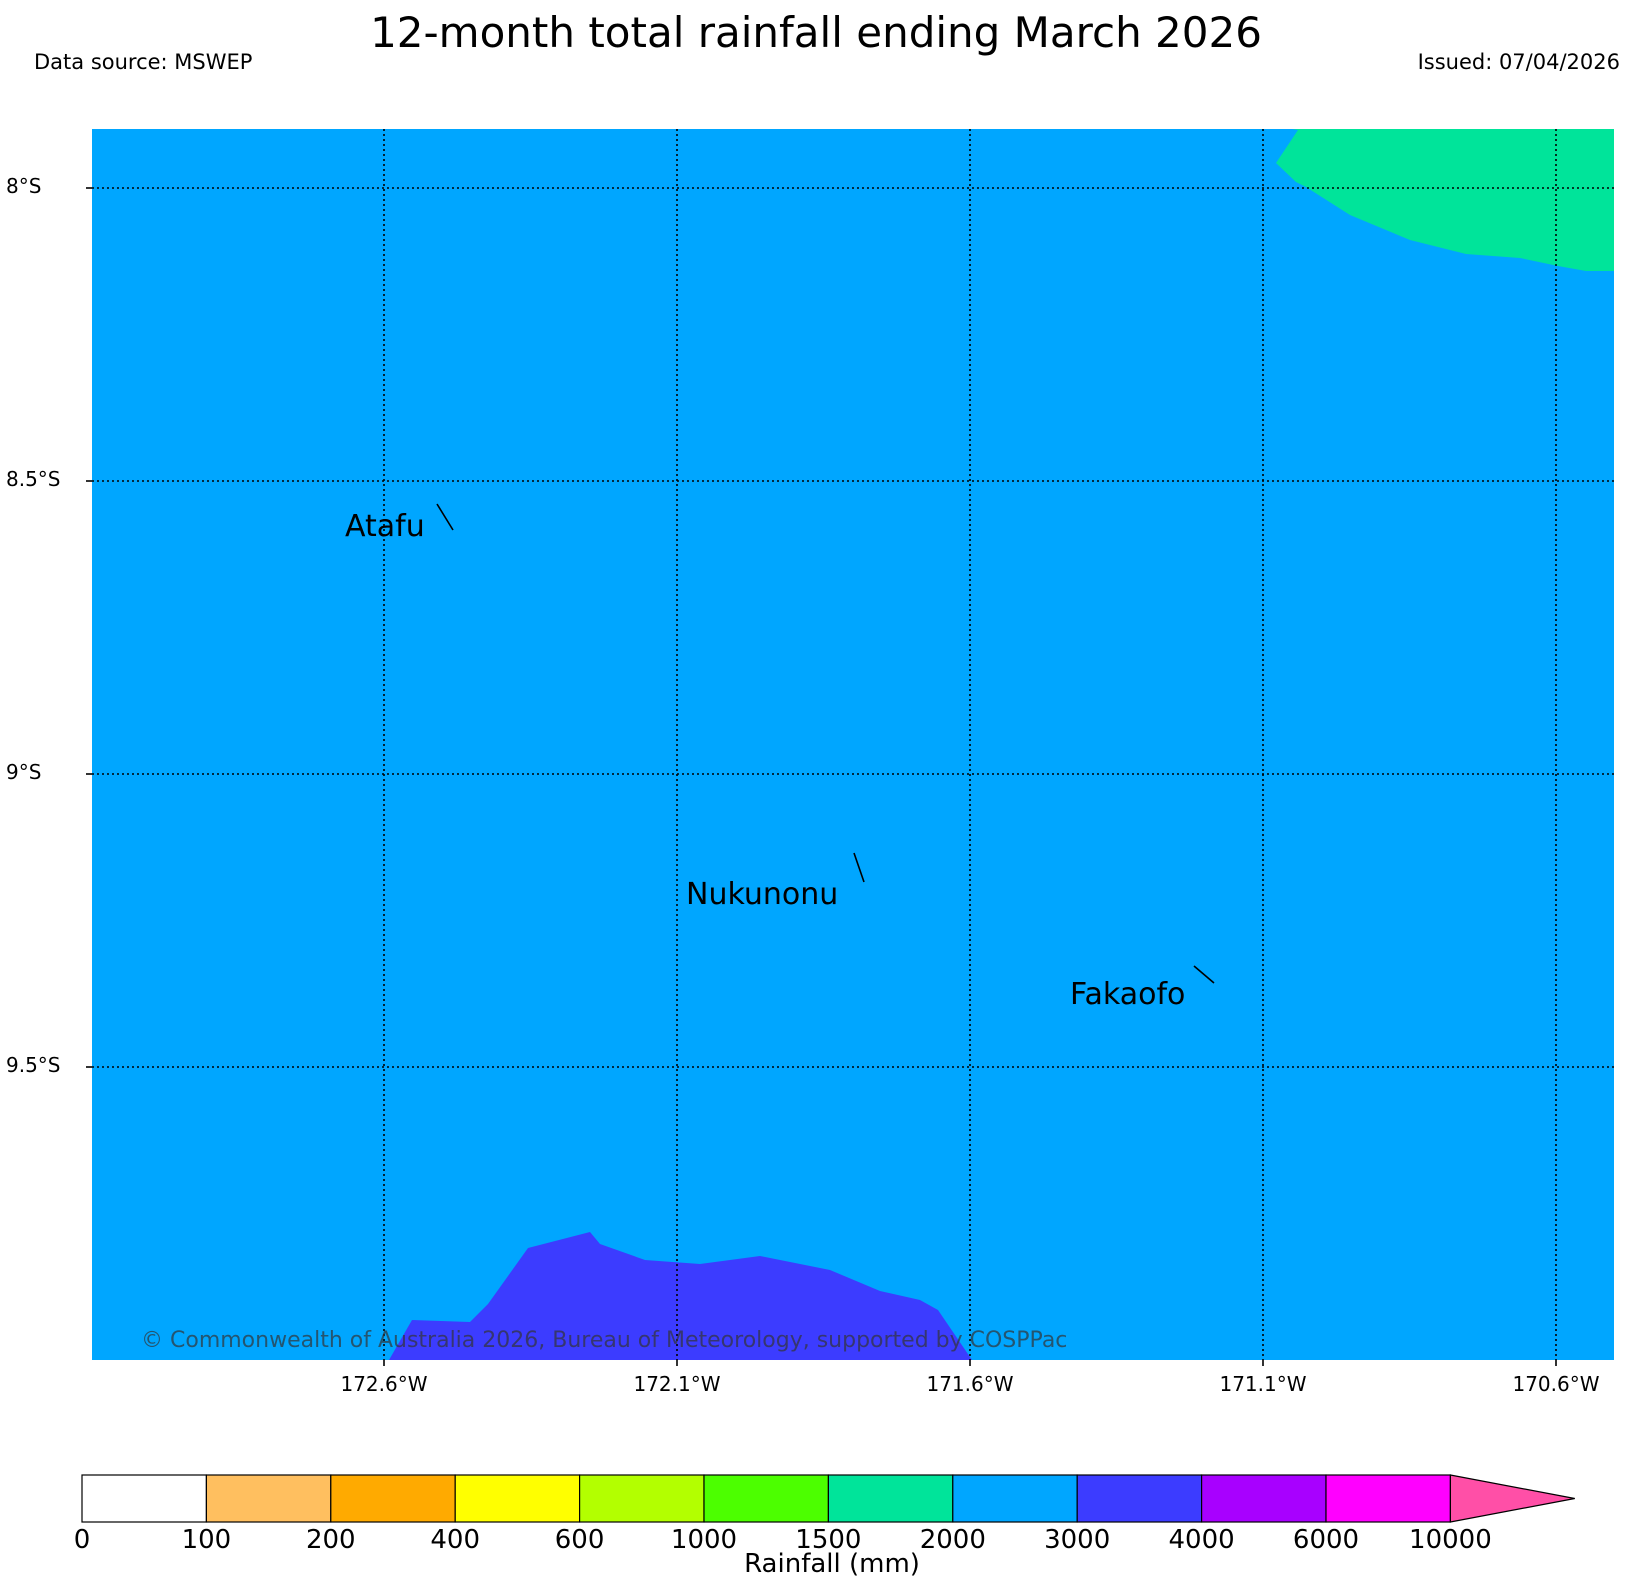 Image resolution: width=1632 pixels, height=1579 pixels. Describe the element at coordinates (206, 1540) in the screenshot. I see `colorbar-tick-100: 100` at that location.